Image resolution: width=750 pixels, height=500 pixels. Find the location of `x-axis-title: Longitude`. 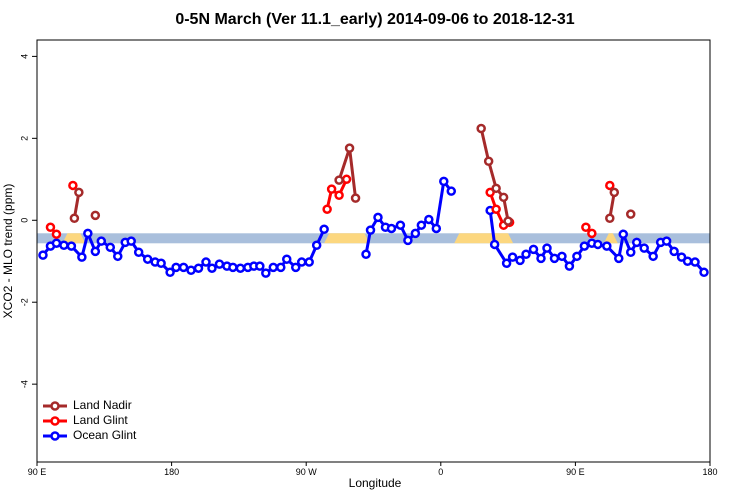

x-axis-title: Longitude is located at coordinates (375, 483).